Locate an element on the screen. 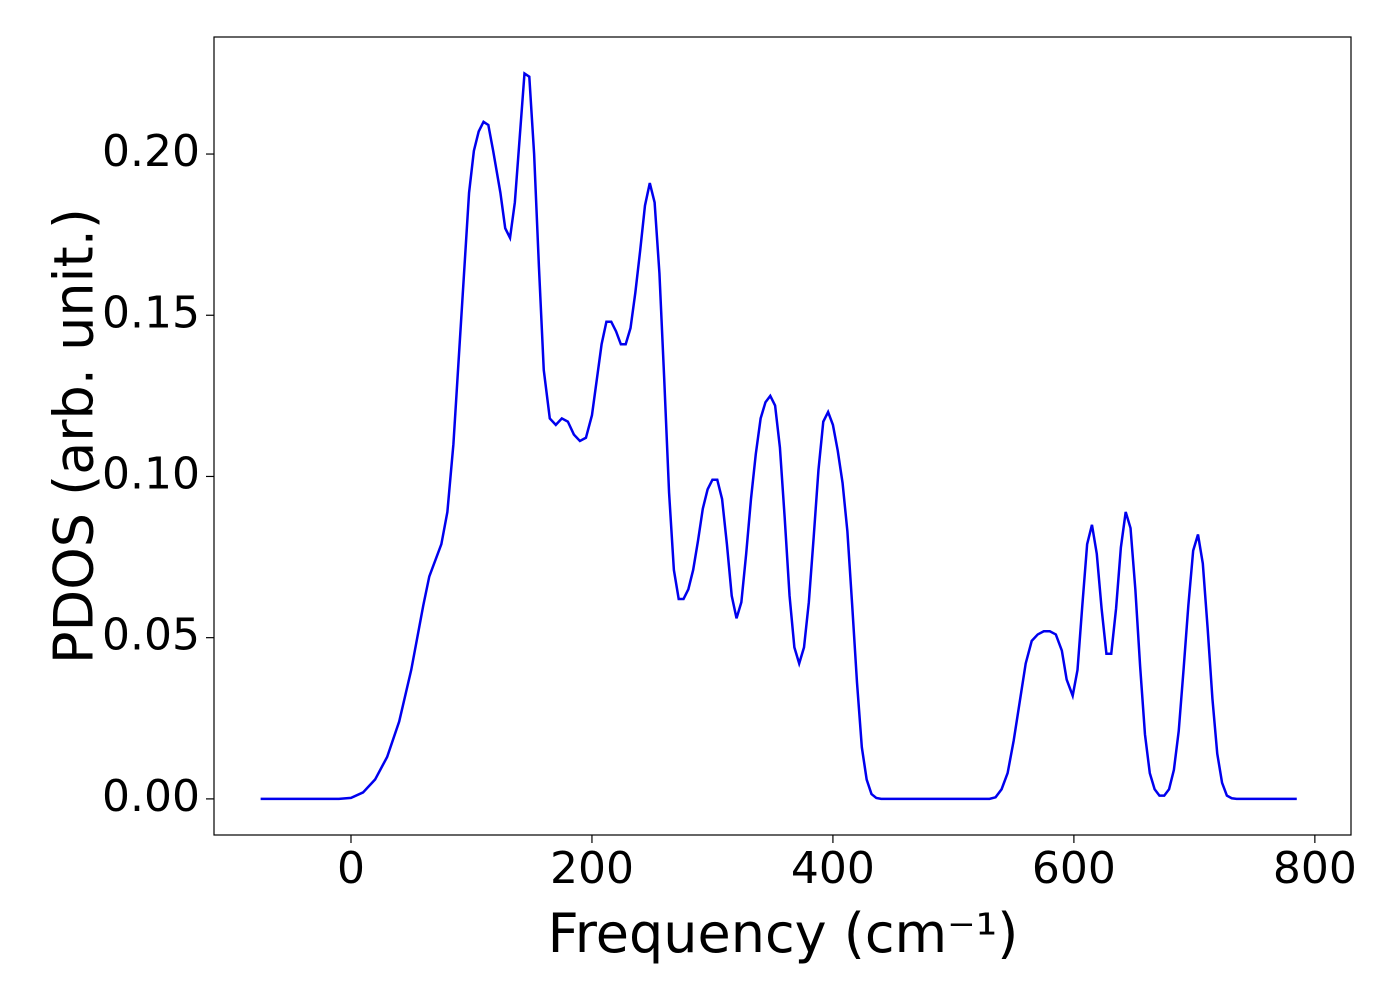  x-axis-label: Frequency (cm⁻¹) is located at coordinates (783, 933).